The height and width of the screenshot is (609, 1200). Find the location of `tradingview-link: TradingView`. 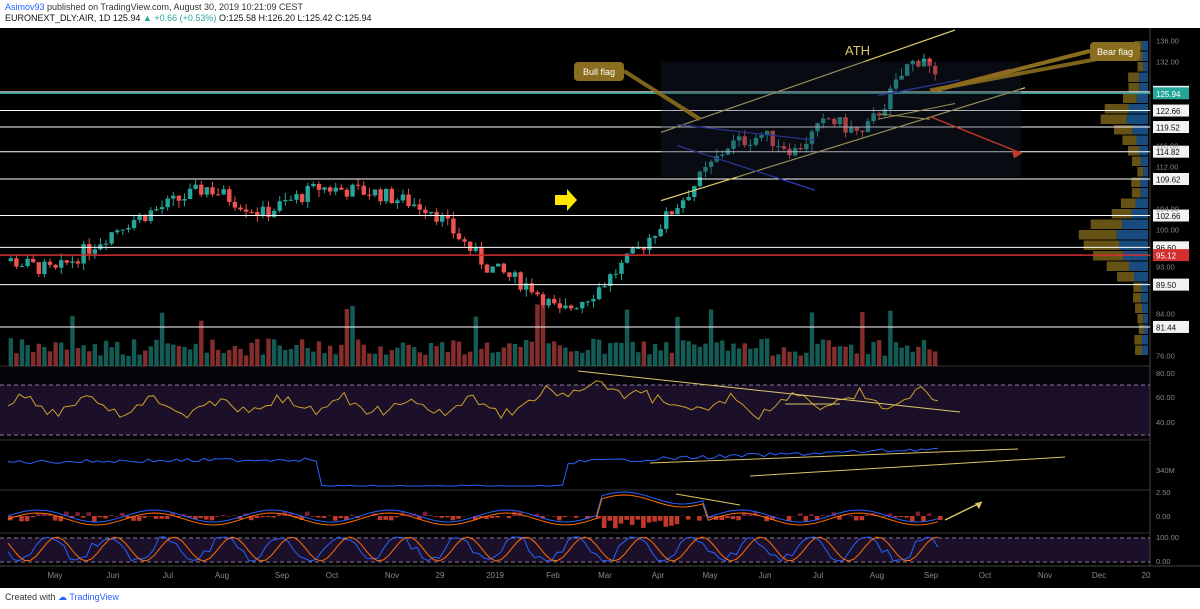

tradingview-link: TradingView is located at coordinates (94, 597).